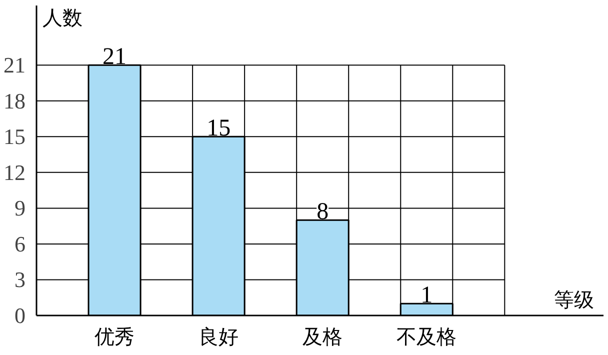 The height and width of the screenshot is (355, 608). What do you see at coordinates (20, 243) in the screenshot?
I see `y-tick-label: 6` at bounding box center [20, 243].